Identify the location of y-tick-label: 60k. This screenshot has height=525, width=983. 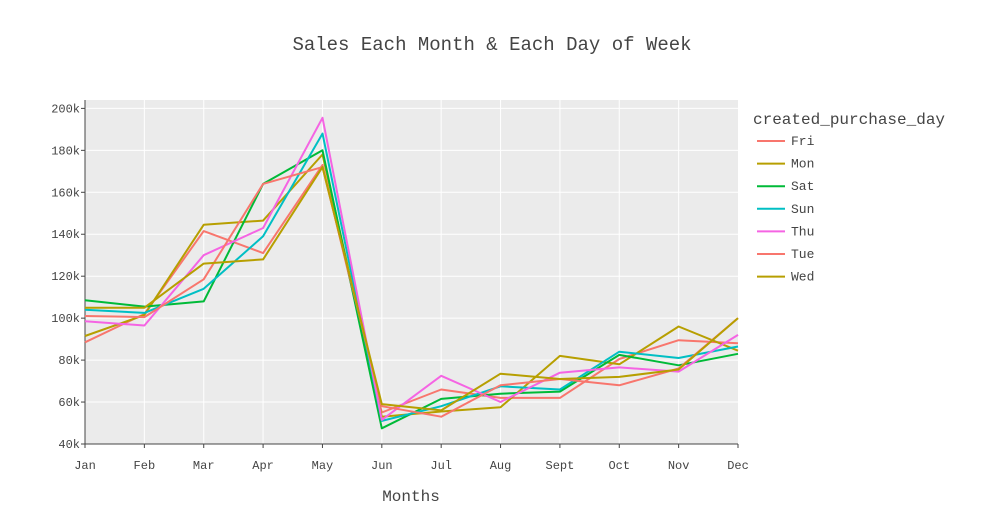
(69, 403).